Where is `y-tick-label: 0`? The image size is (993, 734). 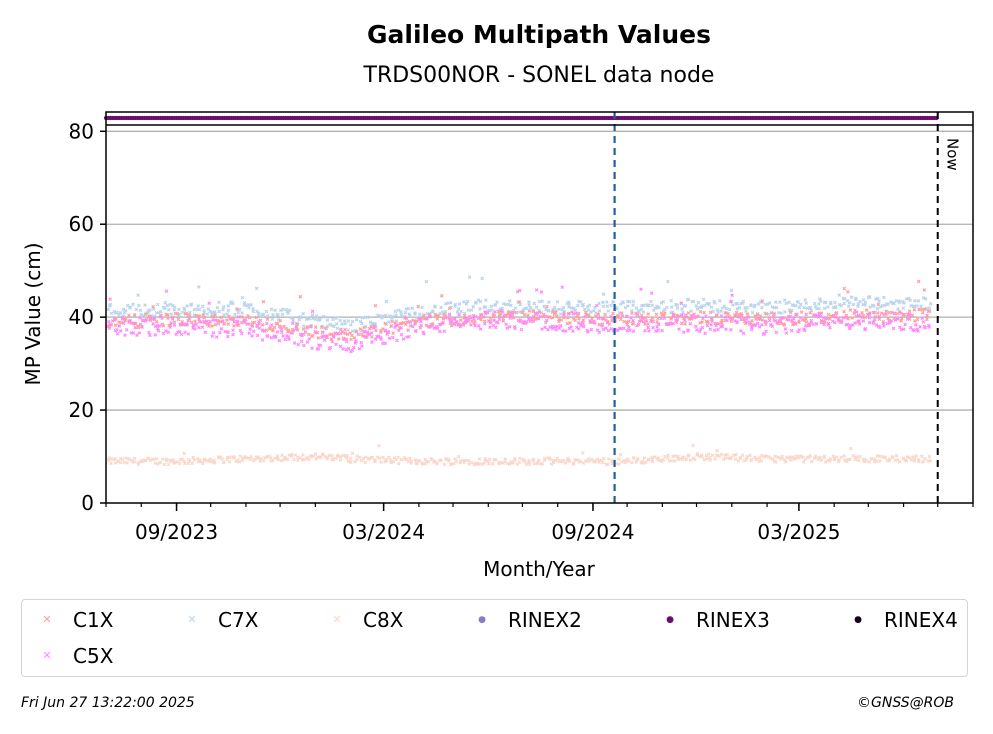 y-tick-label: 0 is located at coordinates (87, 503).